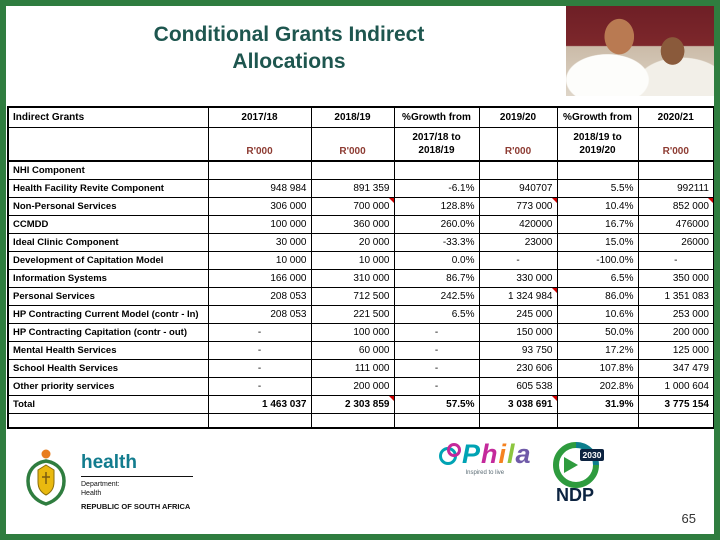  Describe the element at coordinates (597, 368) in the screenshot. I see `value-cell: 107.8%` at that location.